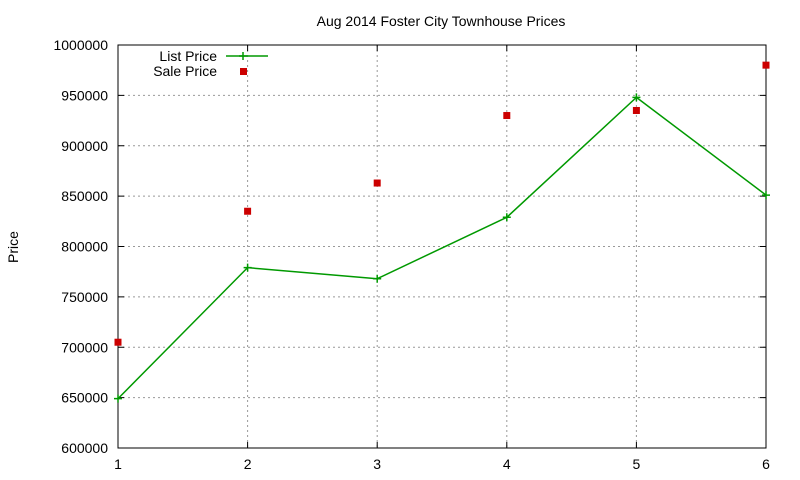 The image size is (800, 480). Describe the element at coordinates (84, 196) in the screenshot. I see `y-tick-label: 850000` at that location.